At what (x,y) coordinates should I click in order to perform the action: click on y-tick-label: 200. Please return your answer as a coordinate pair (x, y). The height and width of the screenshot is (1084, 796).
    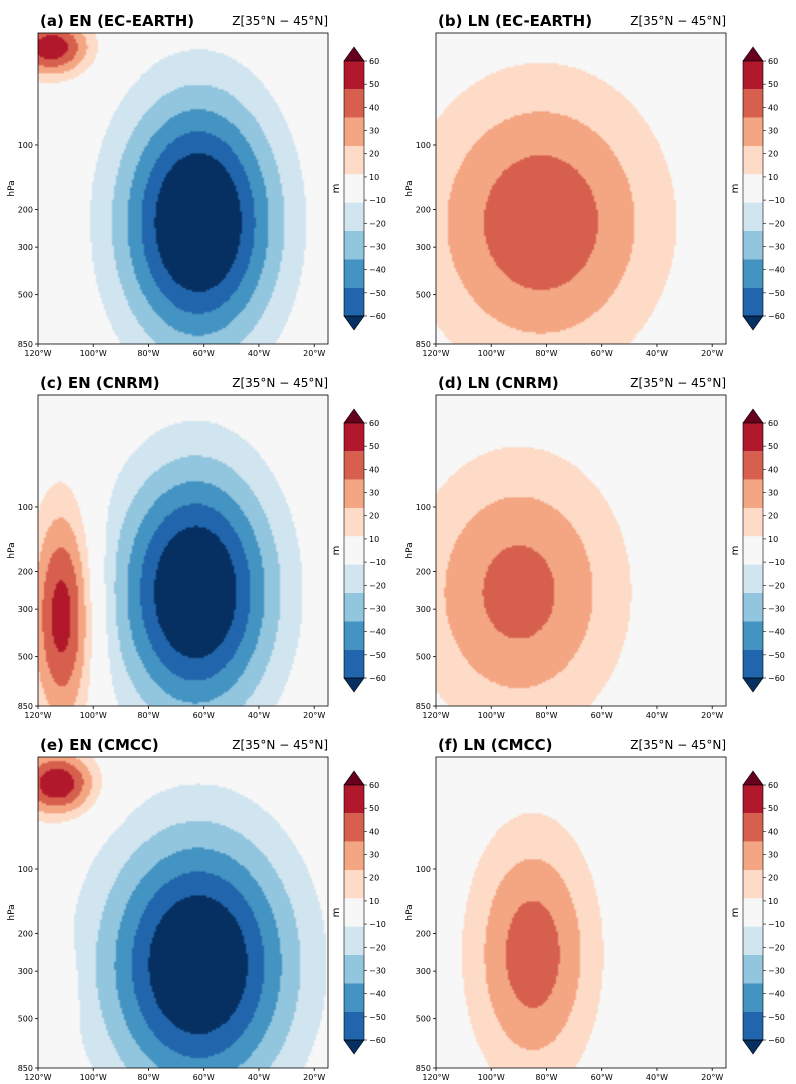
    Looking at the image, I should click on (423, 933).